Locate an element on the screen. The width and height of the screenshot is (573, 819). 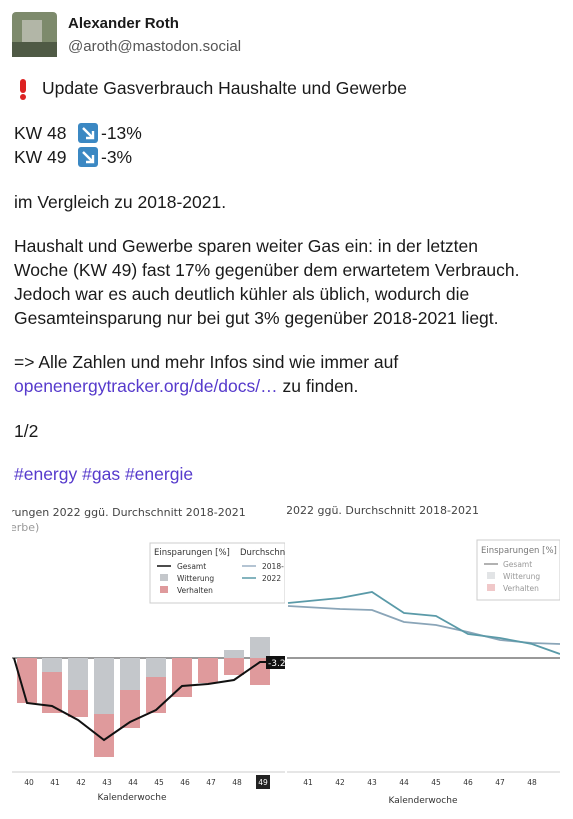
week: KW 48 is located at coordinates (40, 133).